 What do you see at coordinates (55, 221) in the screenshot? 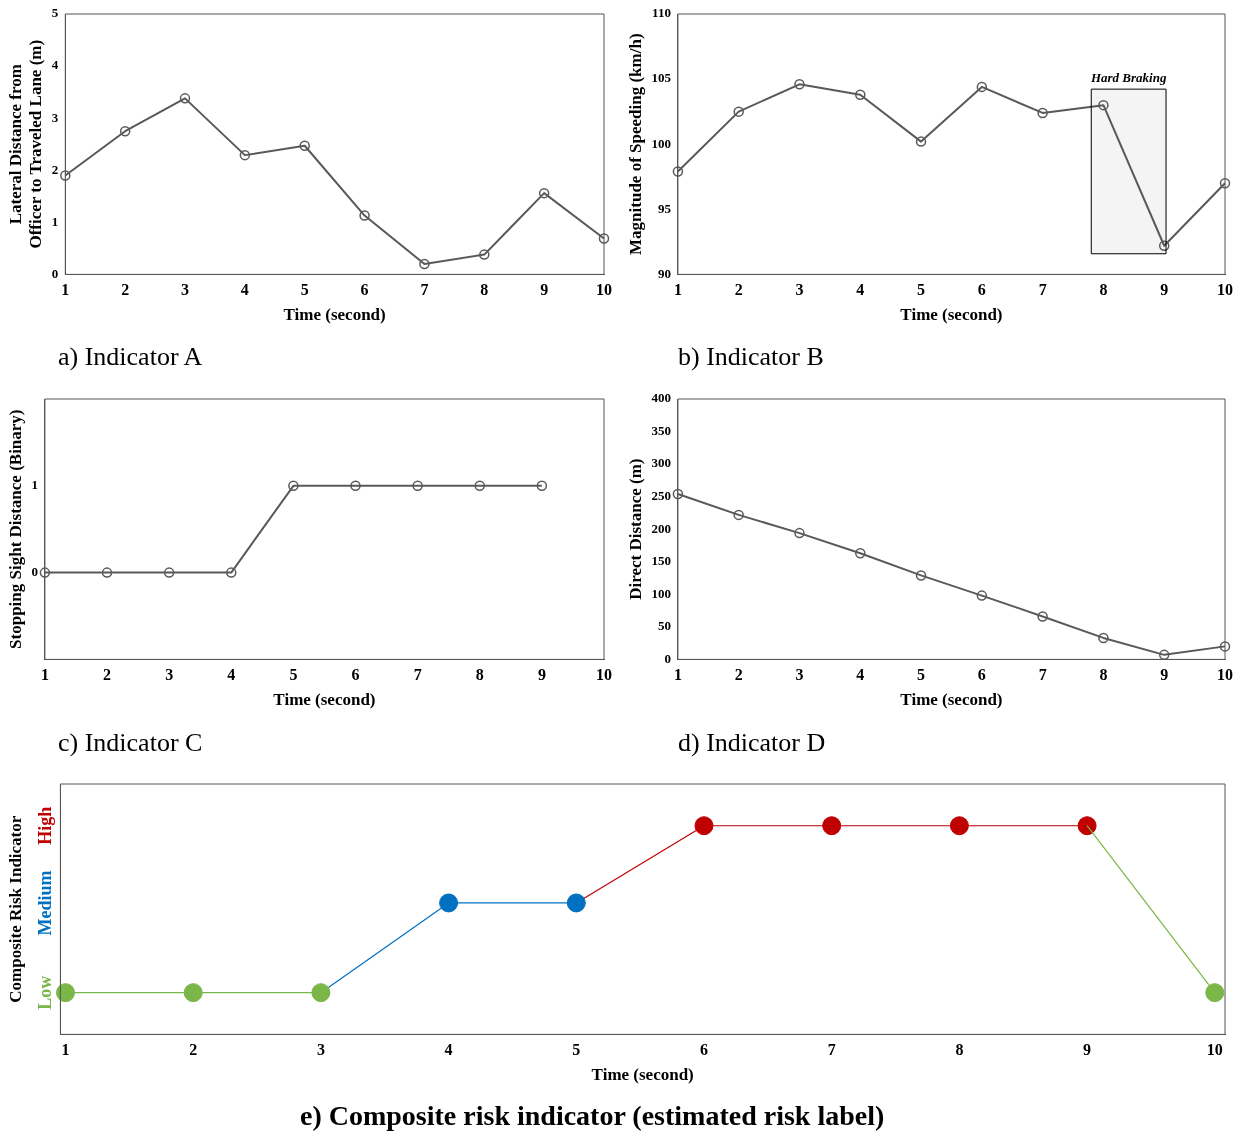
I see `y-tick-label: 1` at bounding box center [55, 221].